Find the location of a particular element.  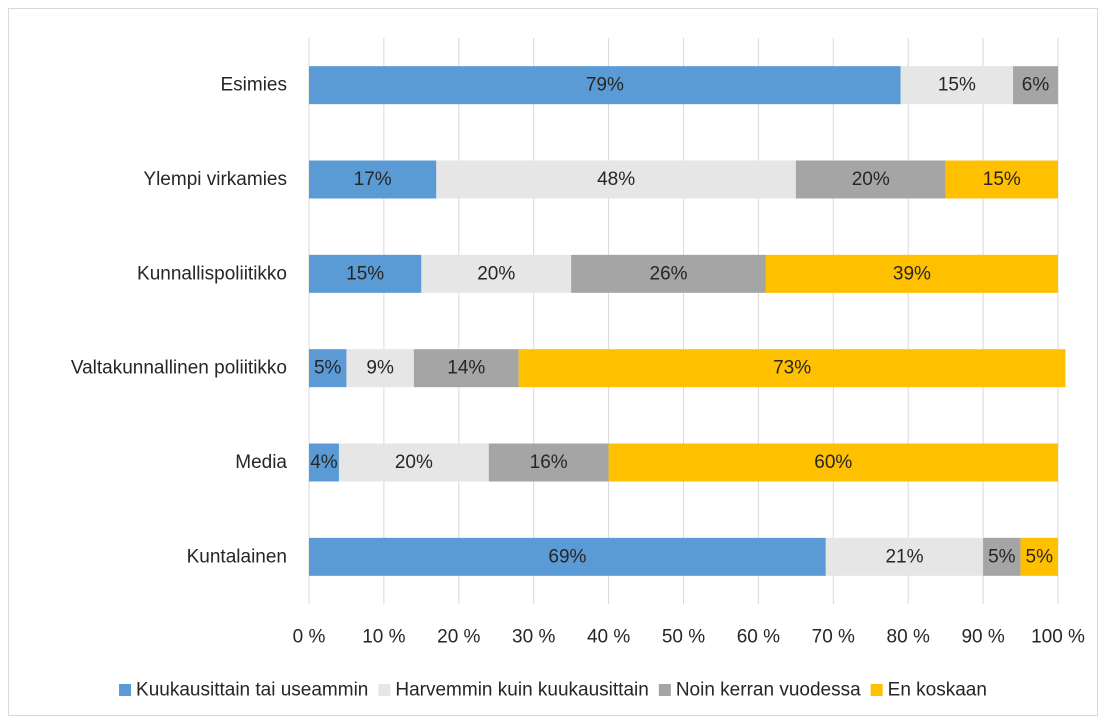

legend-label: En koskaan is located at coordinates (937, 690).